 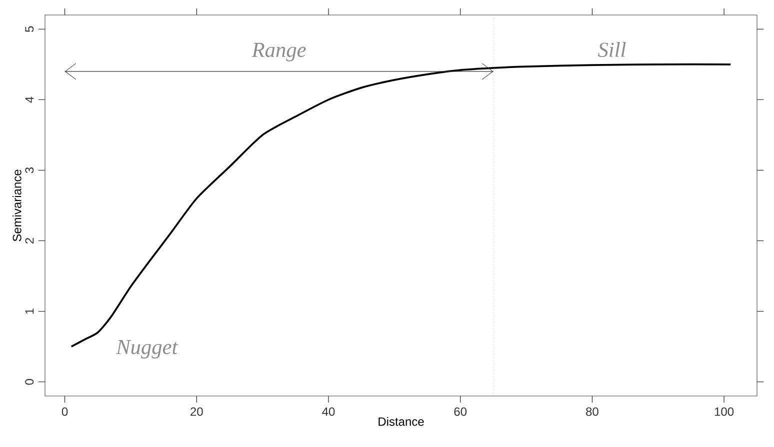 What do you see at coordinates (29, 29) in the screenshot?
I see `y-tick-label: 5` at bounding box center [29, 29].